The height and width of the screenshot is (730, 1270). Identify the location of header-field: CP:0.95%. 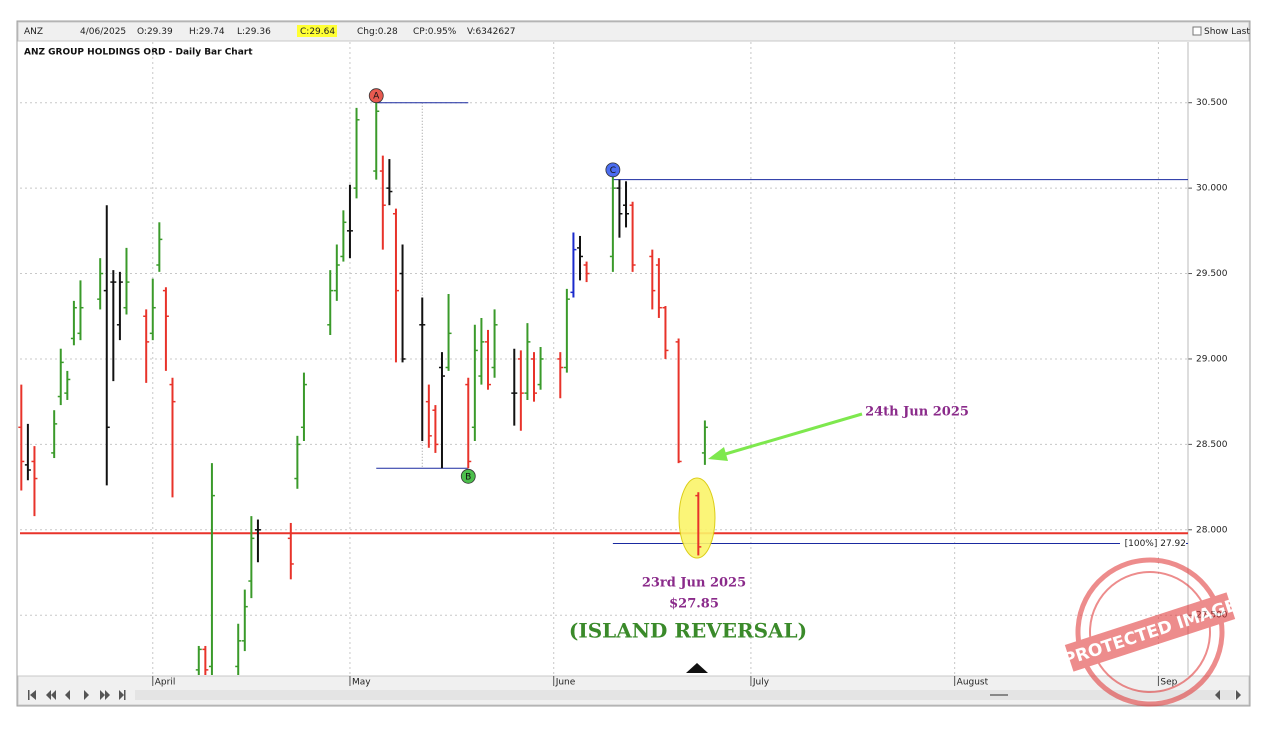
(435, 32).